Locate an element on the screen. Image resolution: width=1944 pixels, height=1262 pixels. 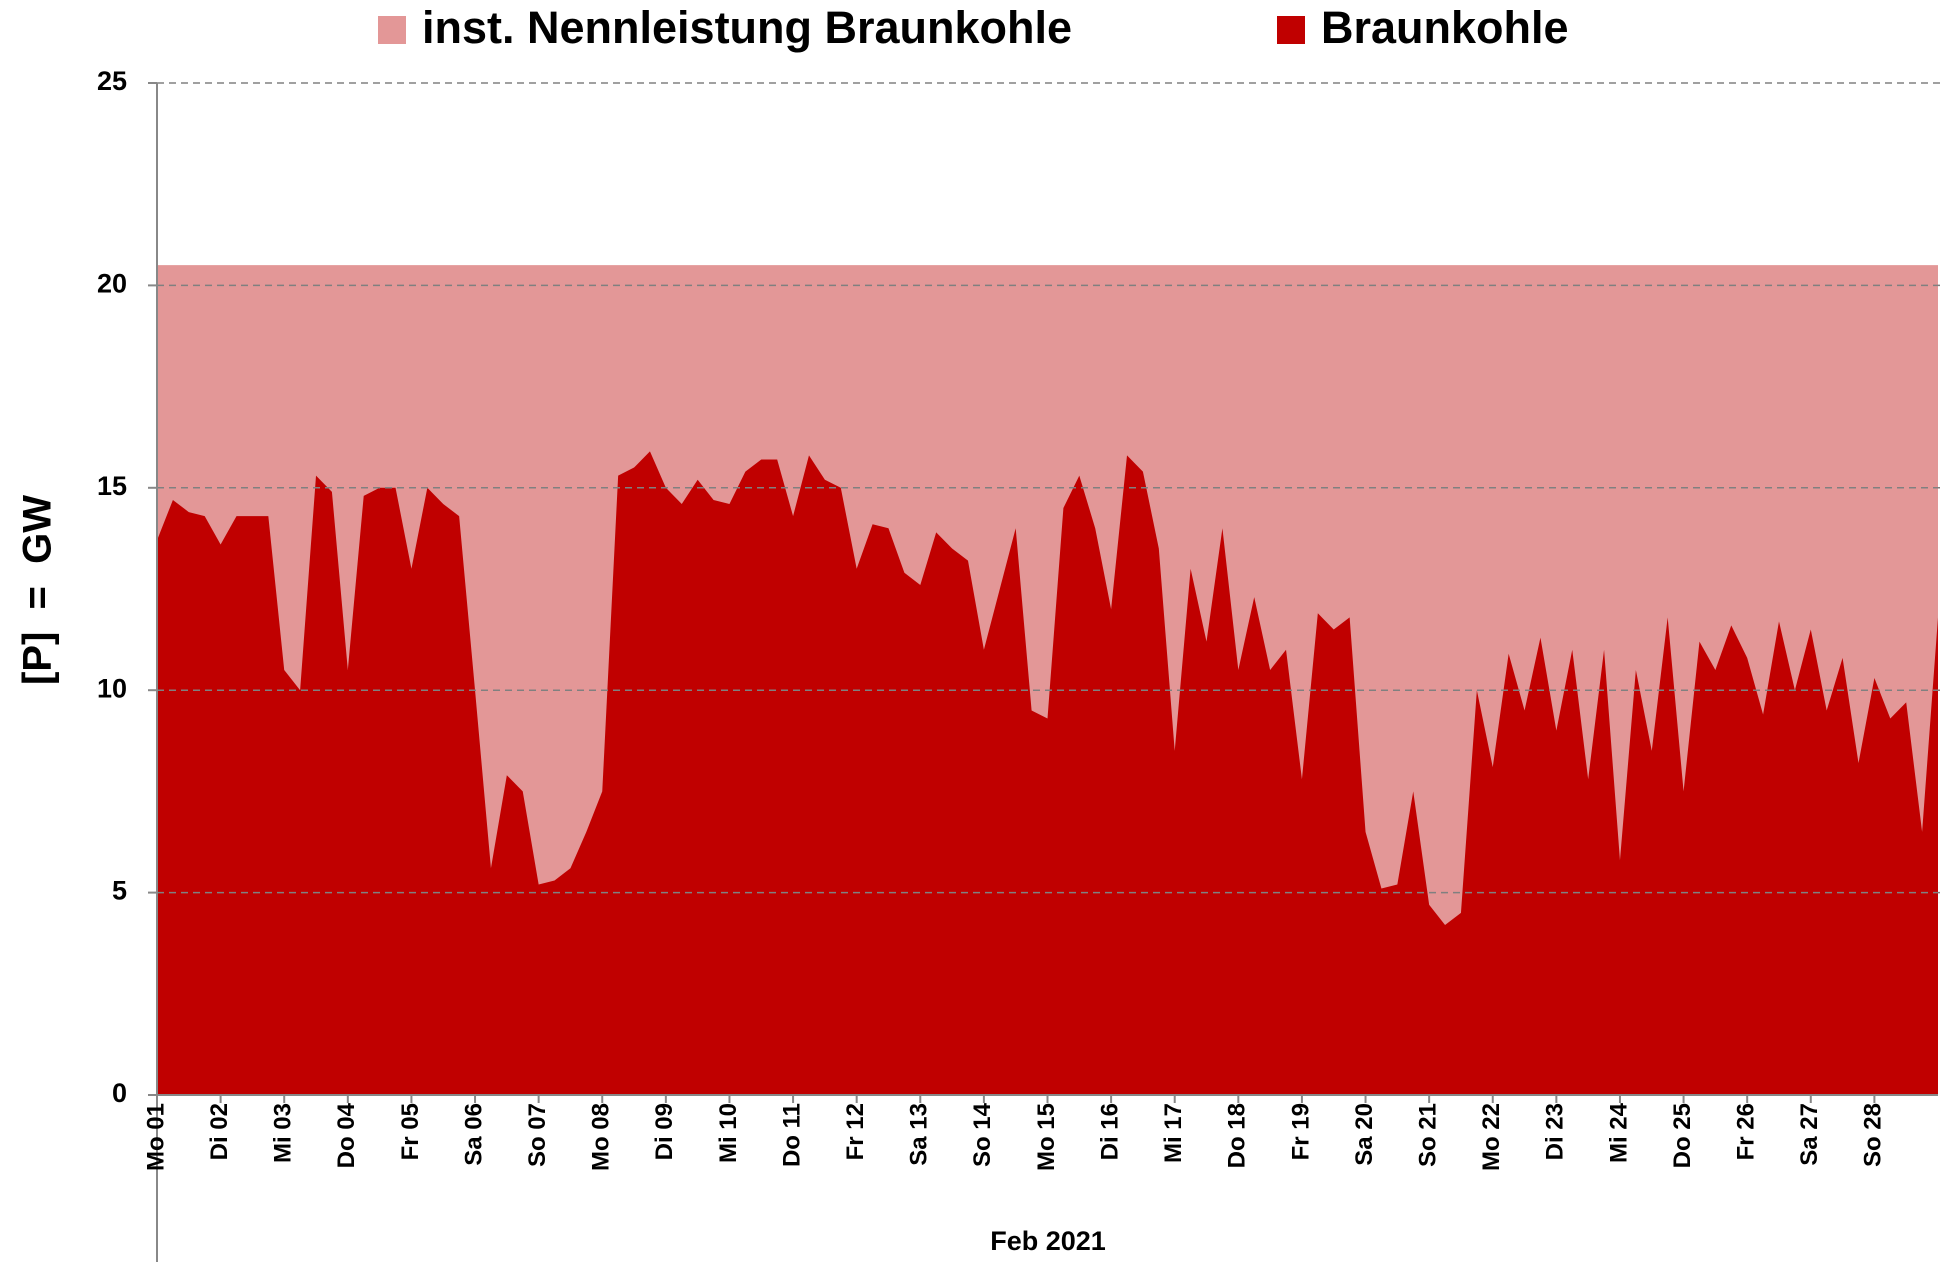
y-tick-label: 25 is located at coordinates (112, 81).